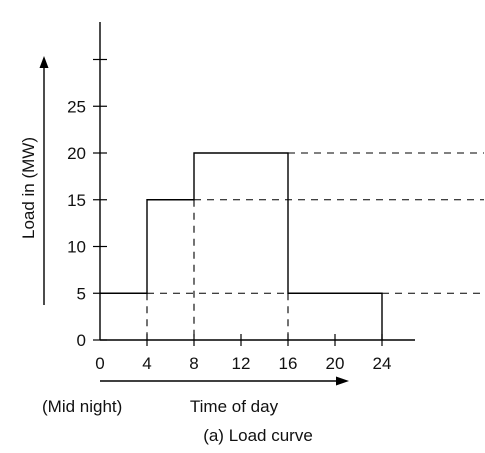 This screenshot has height=453, width=485. Describe the element at coordinates (76, 200) in the screenshot. I see `y-tick-label-15: 15` at that location.